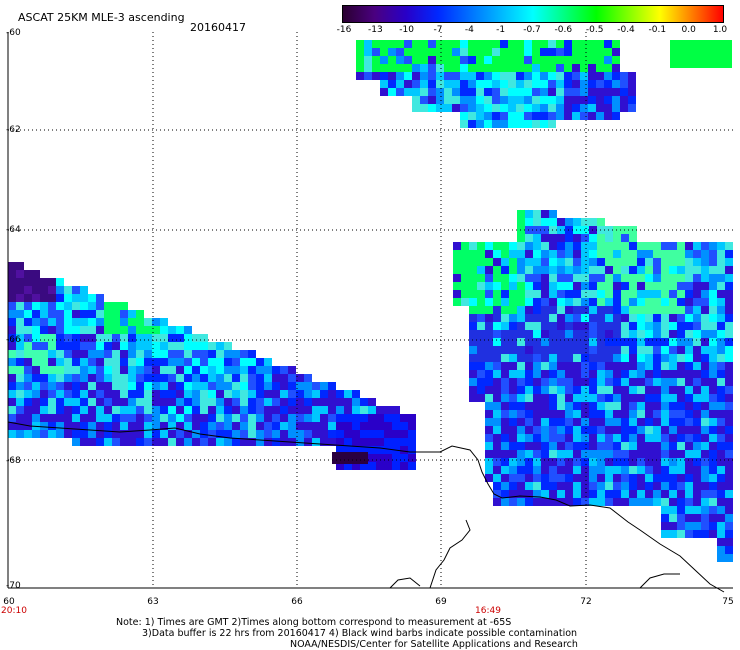 The width and height of the screenshot is (740, 650). Describe the element at coordinates (9, 602) in the screenshot. I see `lon-label: 60` at that location.